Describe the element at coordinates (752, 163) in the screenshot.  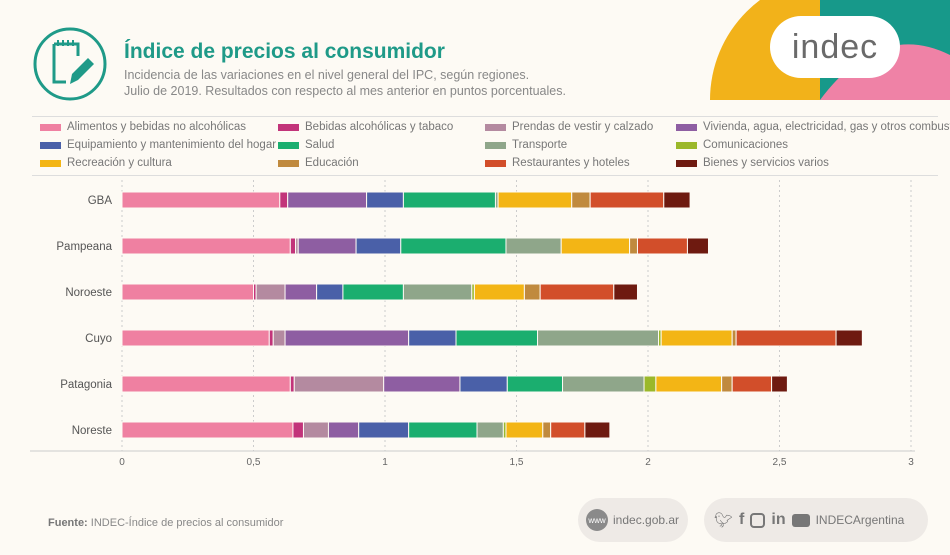
I see `legend-item: Bienes y servicios varios` at that location.